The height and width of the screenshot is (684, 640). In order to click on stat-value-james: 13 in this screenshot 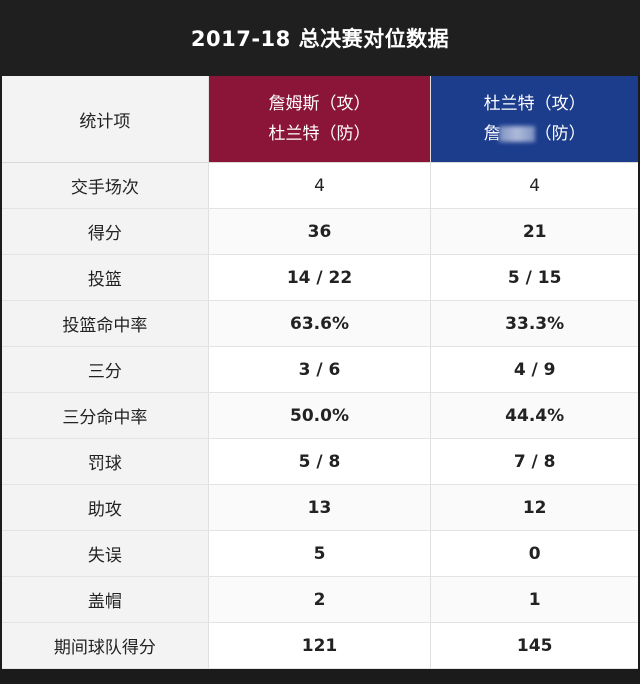, I will do `click(320, 507)`.